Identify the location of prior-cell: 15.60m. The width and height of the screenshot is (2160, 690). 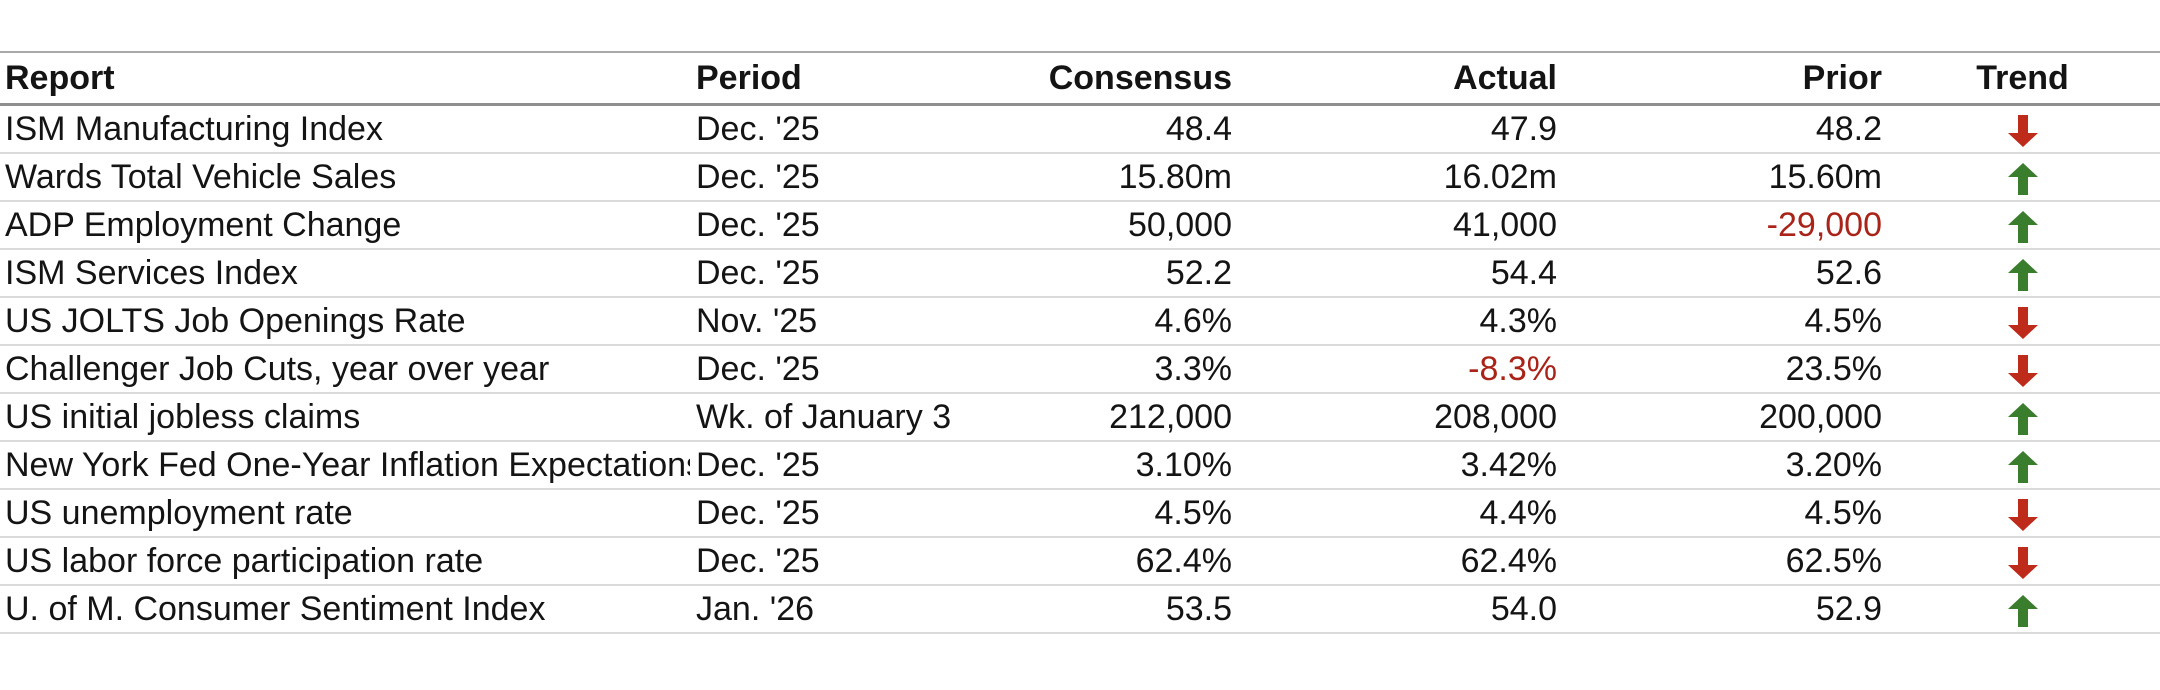
(1722, 177).